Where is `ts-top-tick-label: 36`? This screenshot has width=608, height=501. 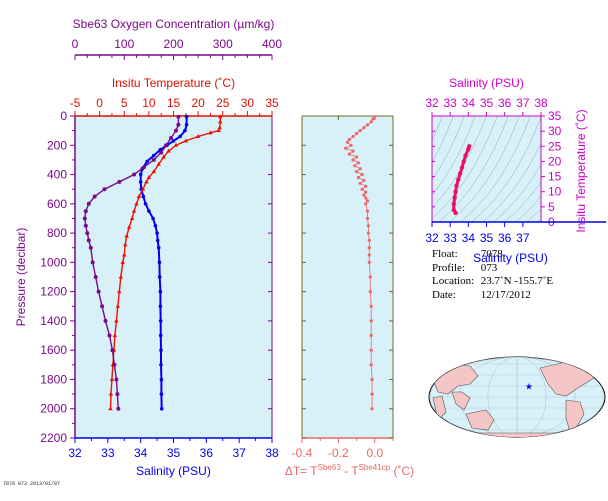 ts-top-tick-label: 36 is located at coordinates (505, 103).